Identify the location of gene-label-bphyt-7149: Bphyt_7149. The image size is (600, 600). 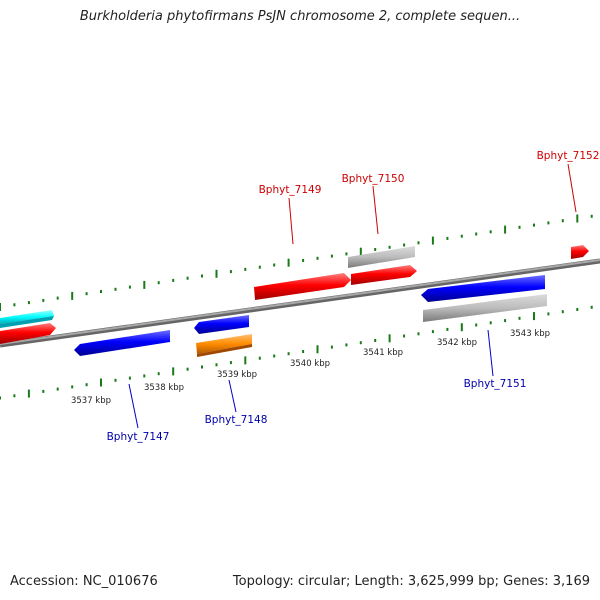
(290, 190).